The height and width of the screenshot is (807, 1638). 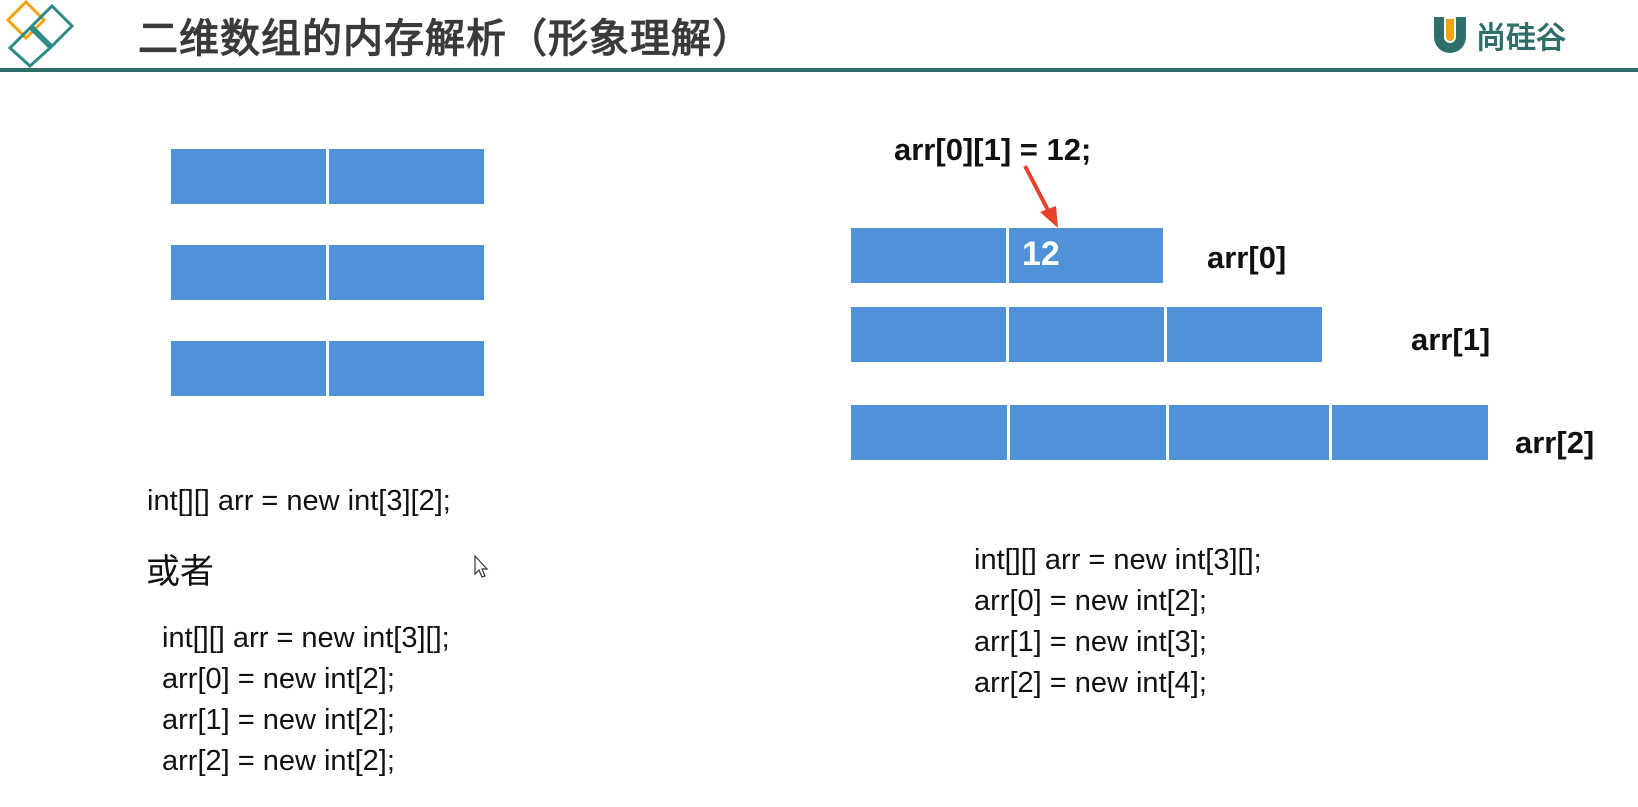 What do you see at coordinates (299, 501) in the screenshot?
I see `left-declaration: int[][] arr = new int[3][2];` at bounding box center [299, 501].